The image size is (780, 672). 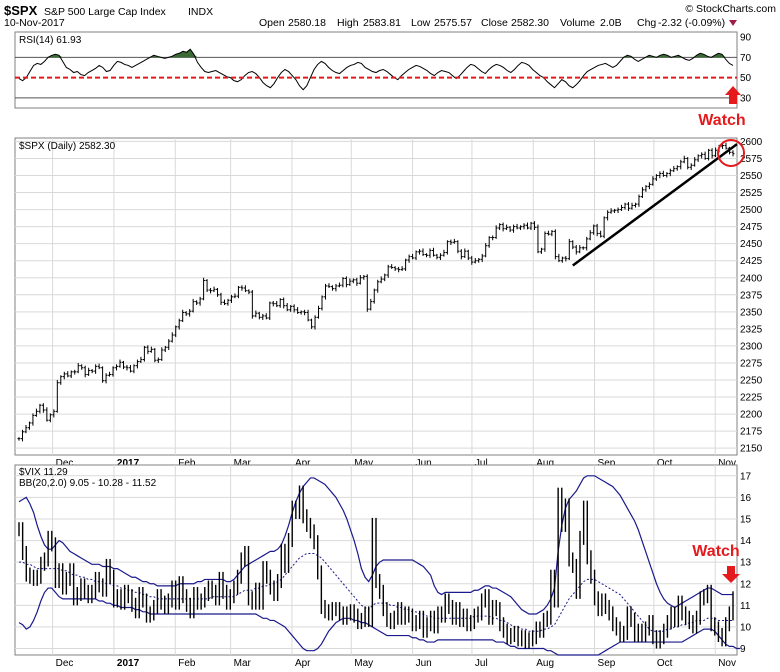 I want to click on y-tick-label: 17, so click(x=746, y=476).